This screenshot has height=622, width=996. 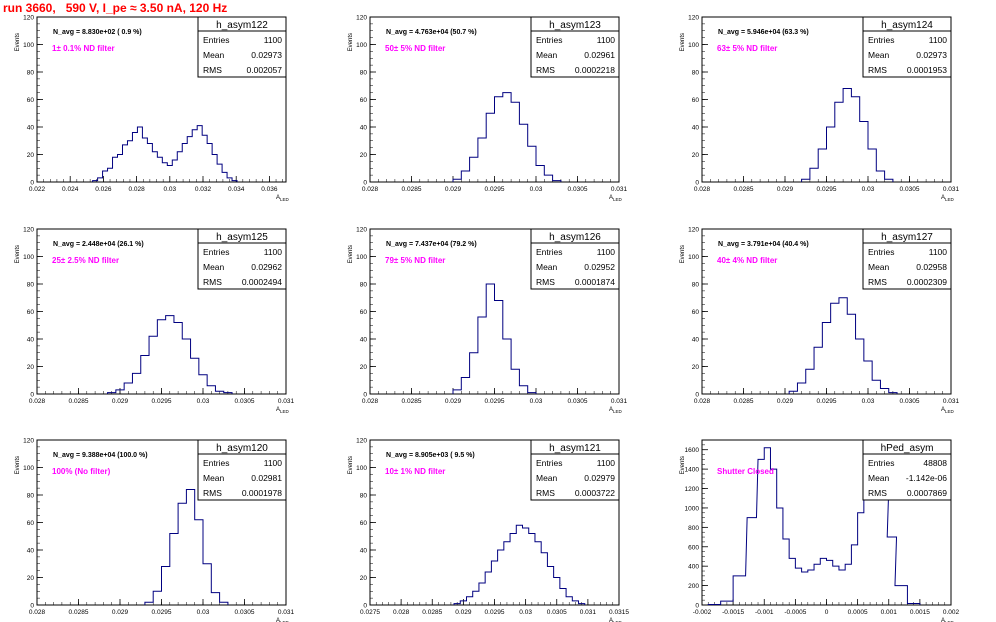 What do you see at coordinates (744, 189) in the screenshot?
I see `x-tick-label: 0.0285` at bounding box center [744, 189].